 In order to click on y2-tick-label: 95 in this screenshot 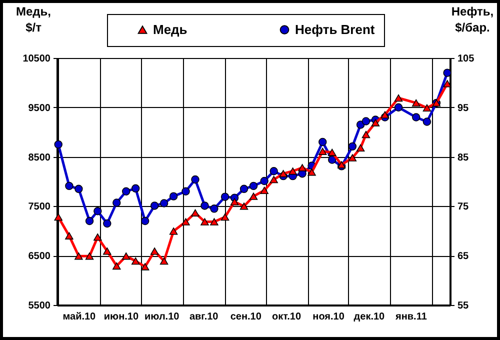, I will do `click(464, 108)`.